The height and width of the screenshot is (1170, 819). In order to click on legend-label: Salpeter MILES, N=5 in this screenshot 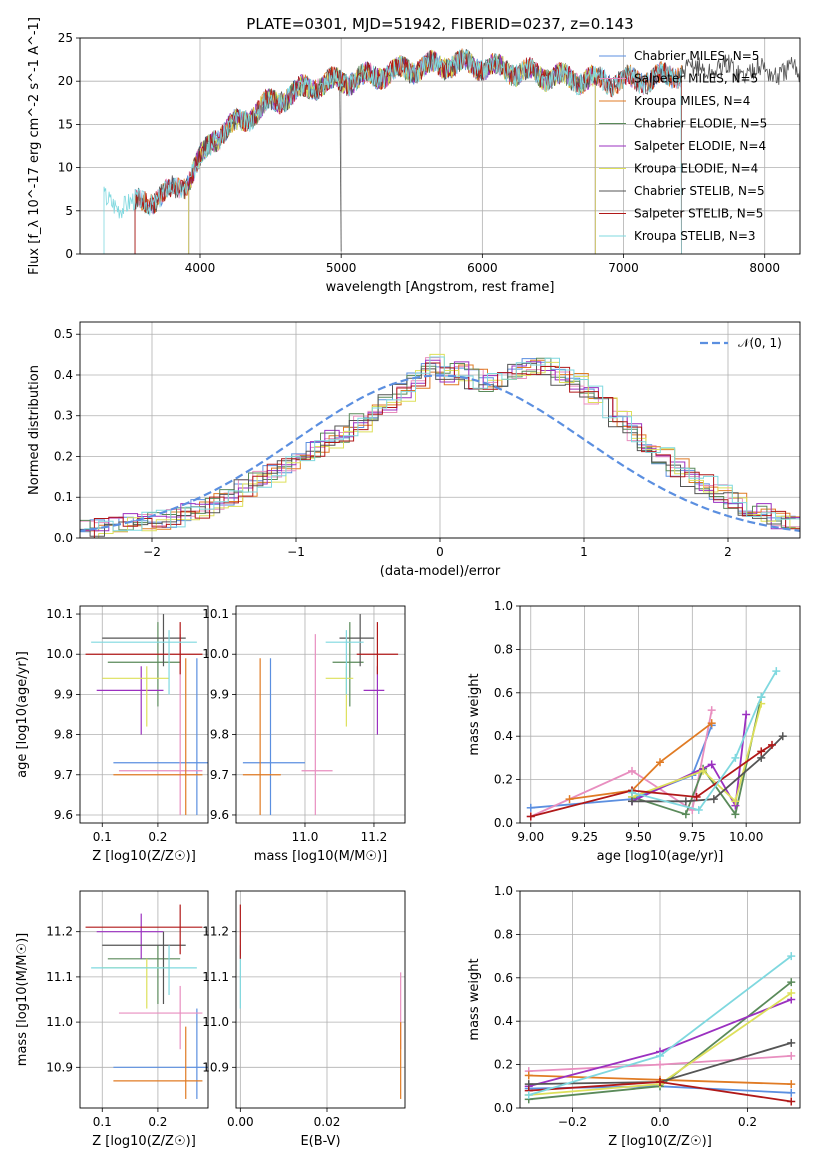, I will do `click(696, 79)`.